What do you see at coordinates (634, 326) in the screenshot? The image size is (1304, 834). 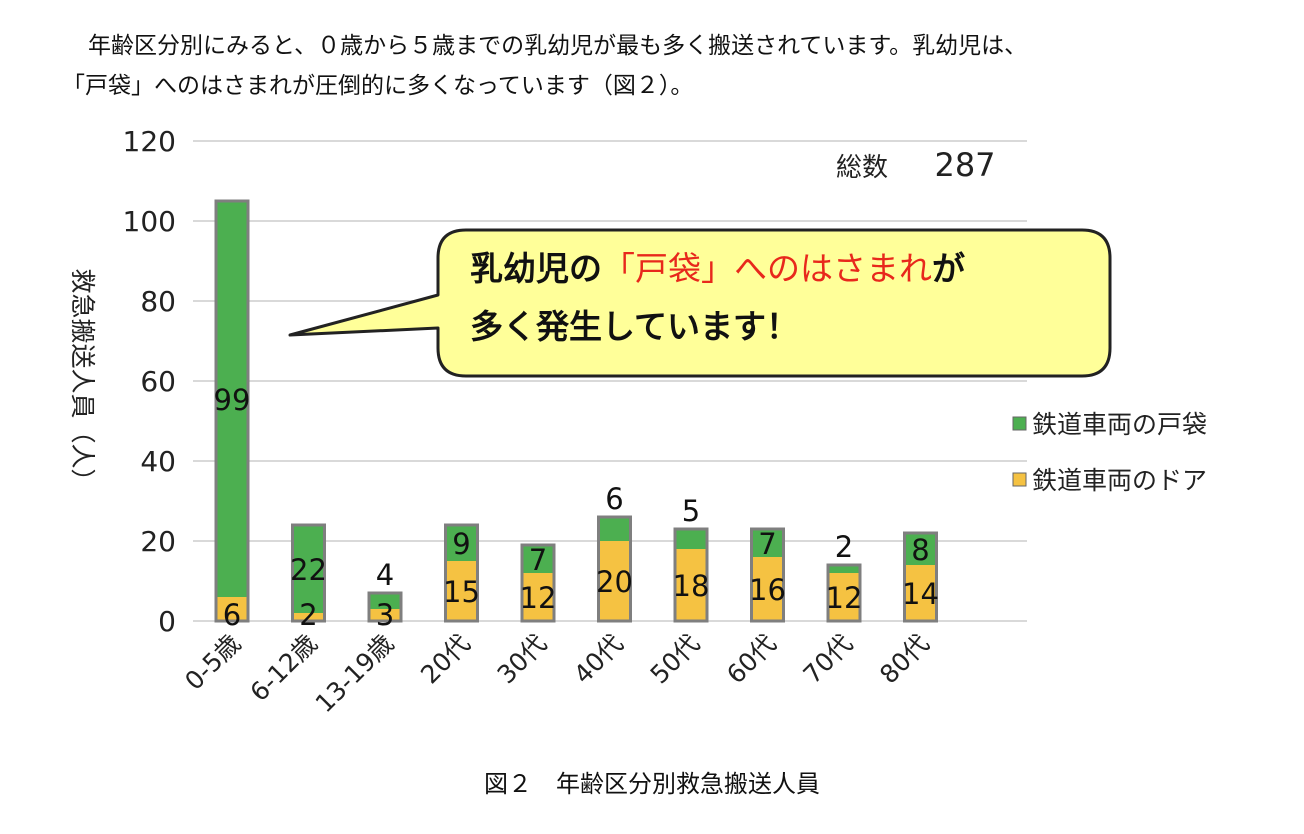 I see `callout-line-2: 多く発生しています！` at bounding box center [634, 326].